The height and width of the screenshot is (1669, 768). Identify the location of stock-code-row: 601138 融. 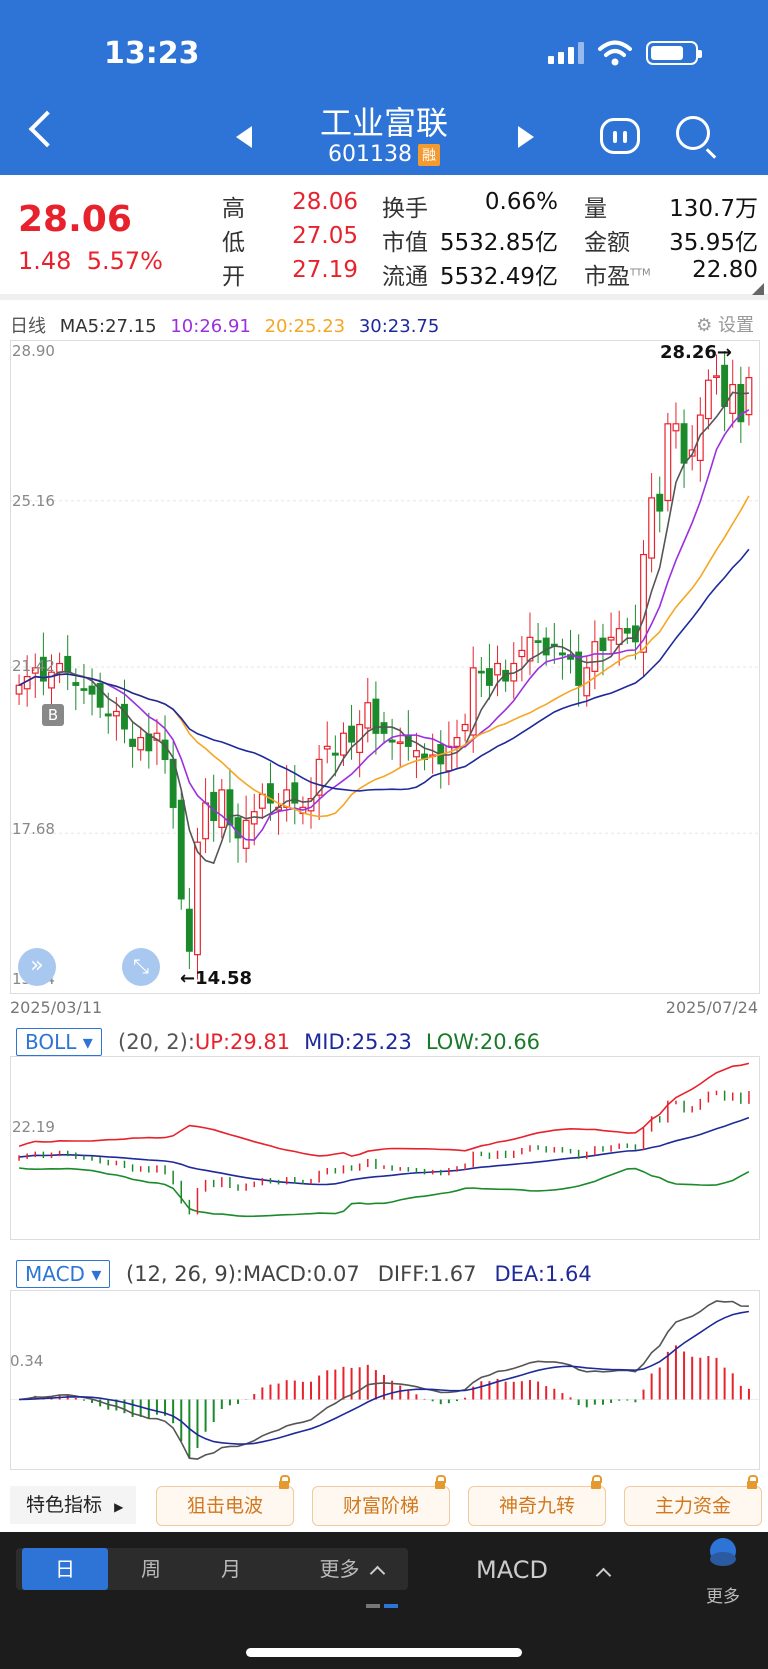
(384, 154).